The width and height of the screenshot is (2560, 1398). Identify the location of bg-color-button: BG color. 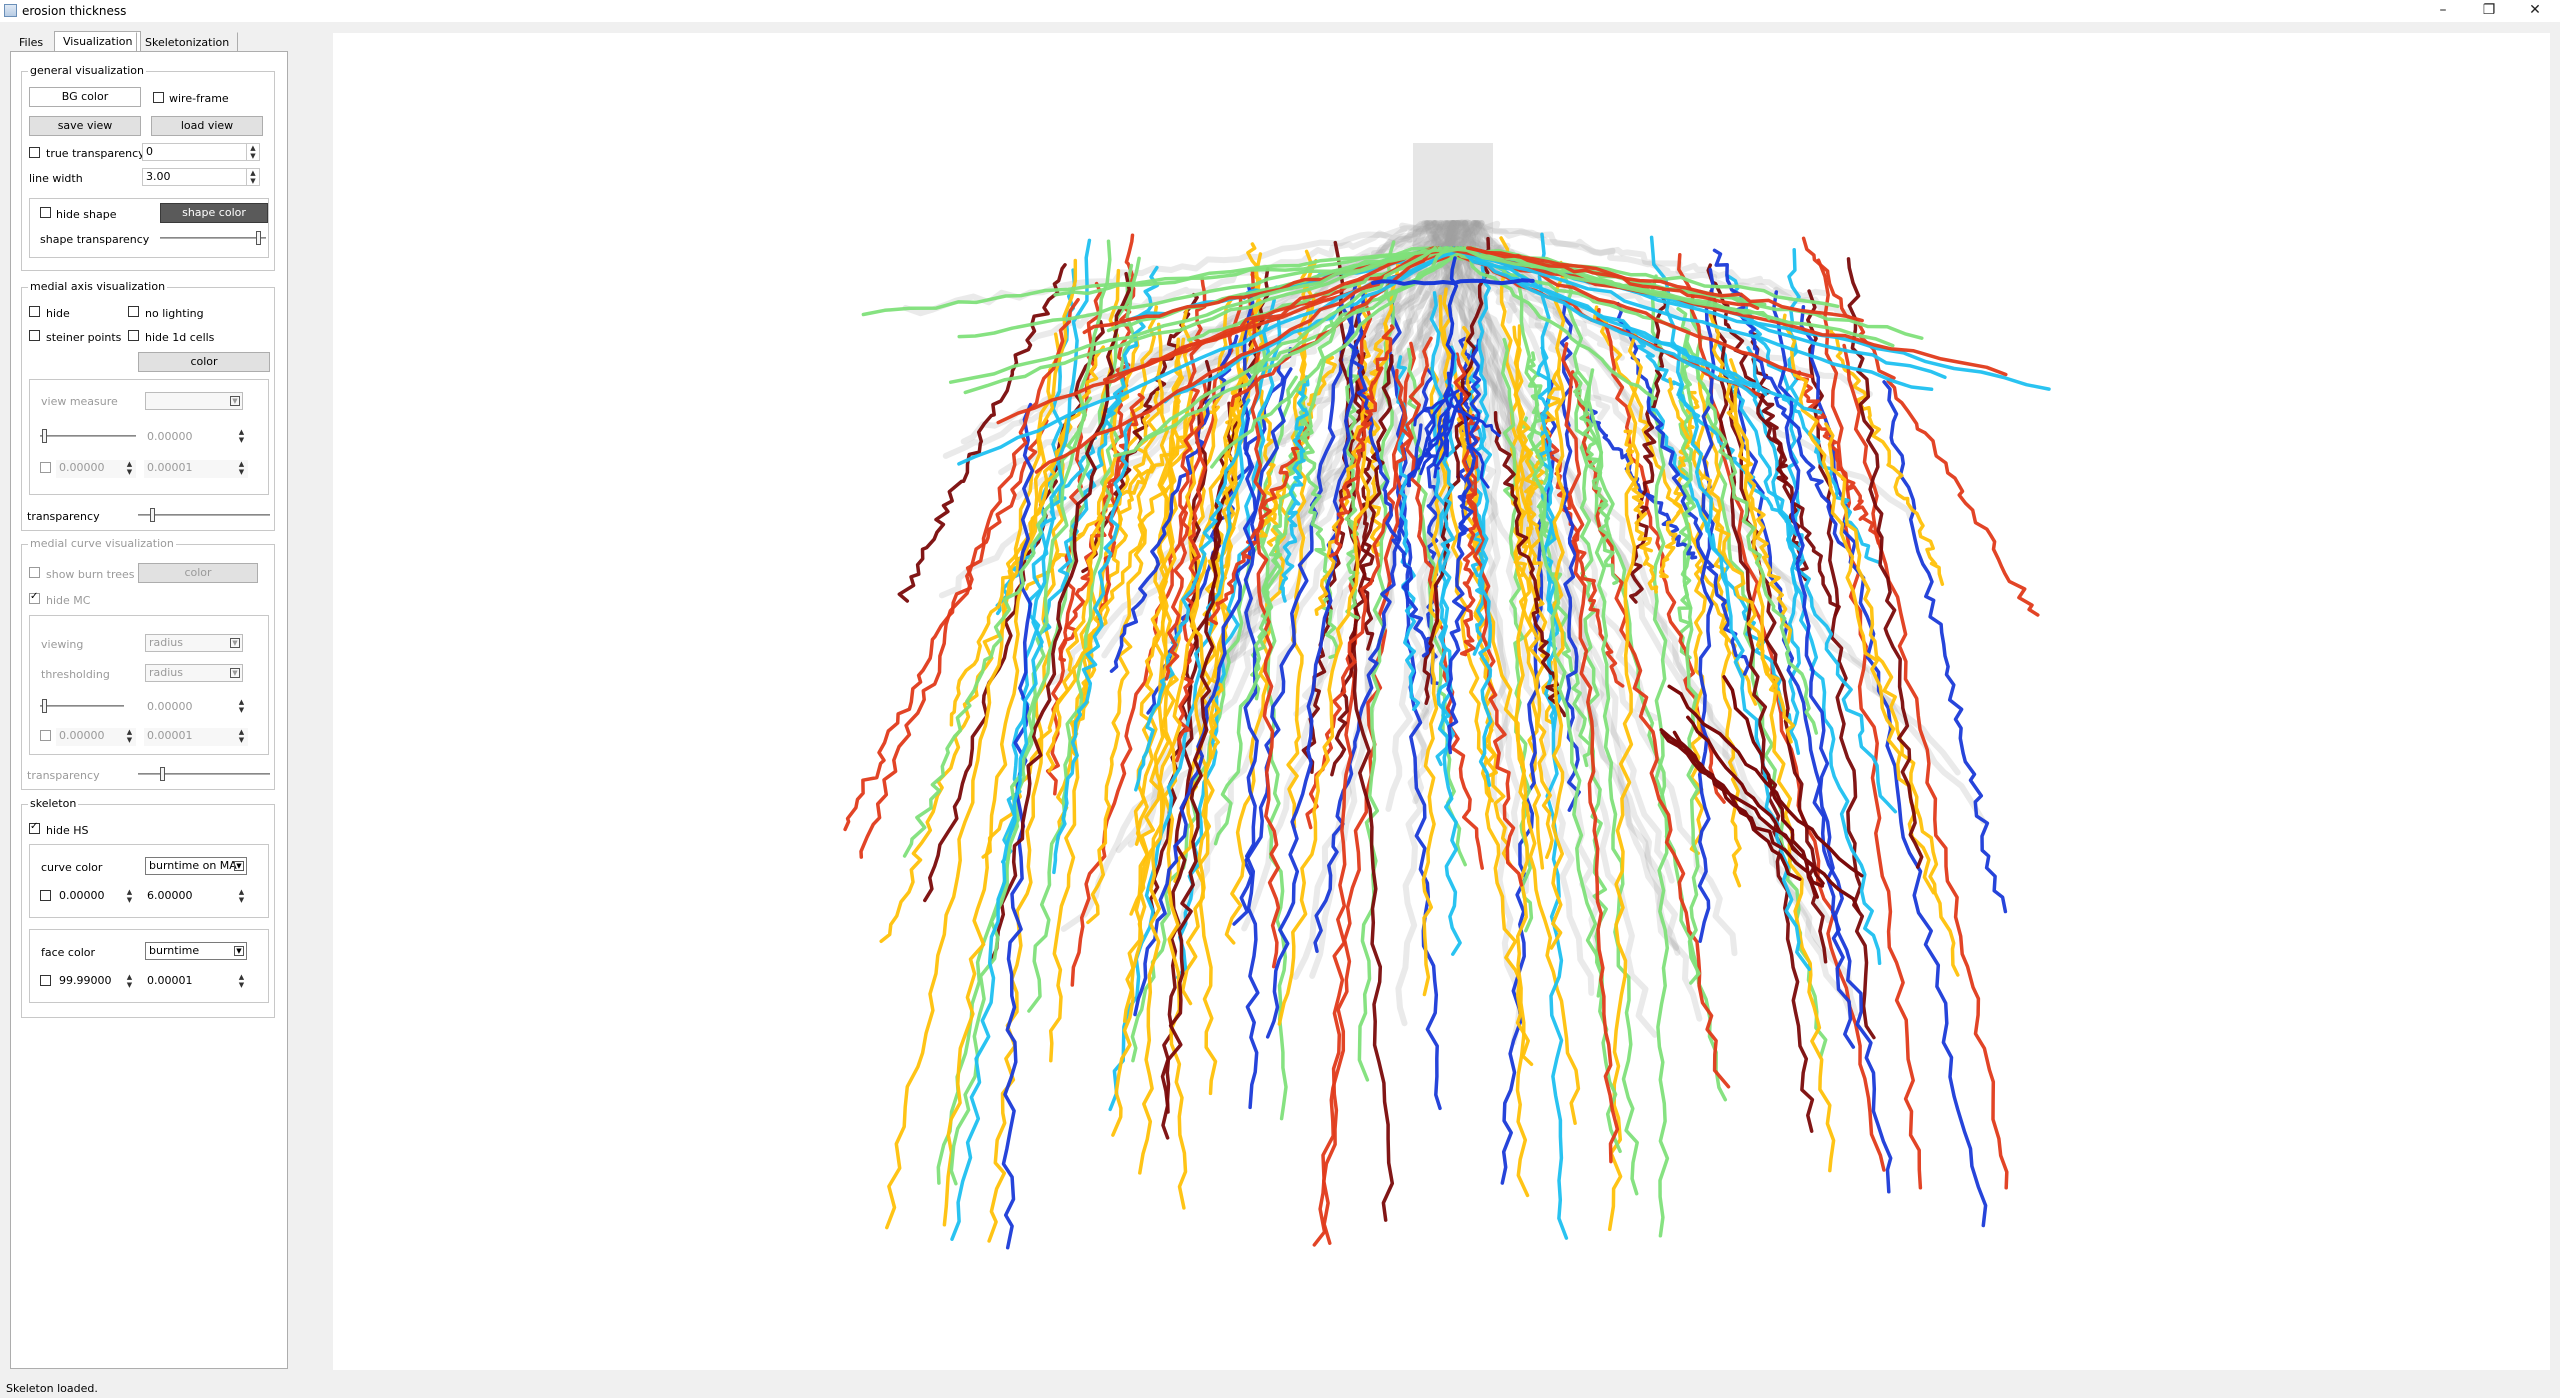
(85, 97).